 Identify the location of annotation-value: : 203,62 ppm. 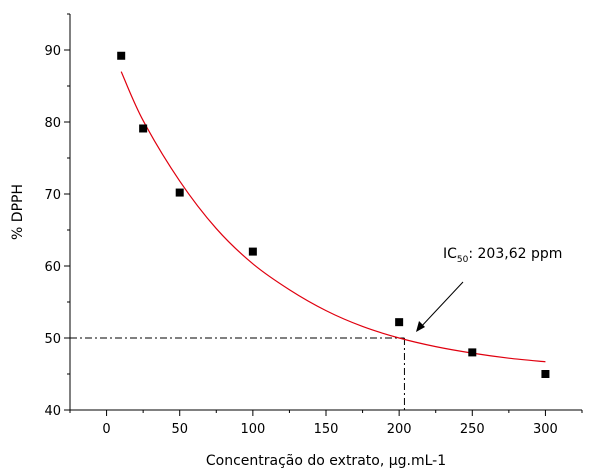
(515, 254).